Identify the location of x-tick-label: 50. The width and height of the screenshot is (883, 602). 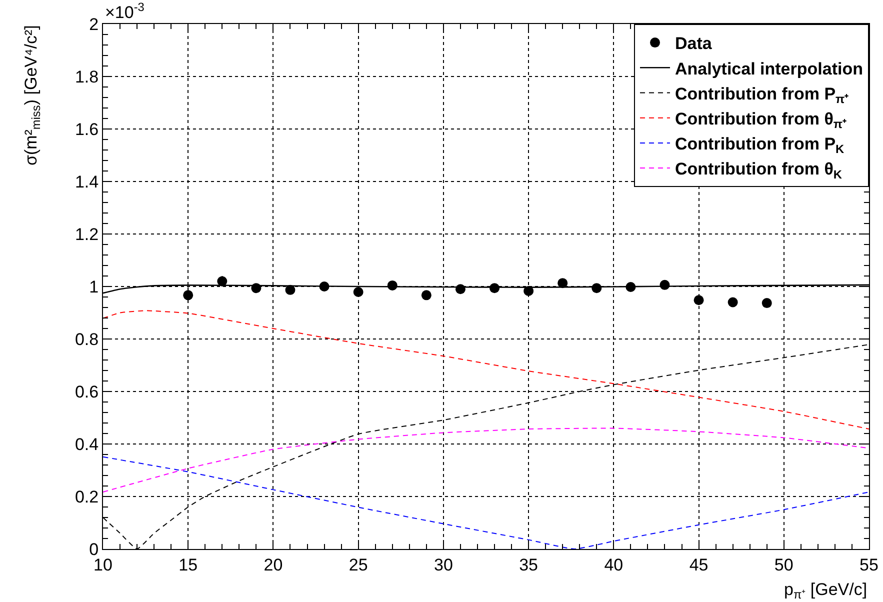
(784, 564).